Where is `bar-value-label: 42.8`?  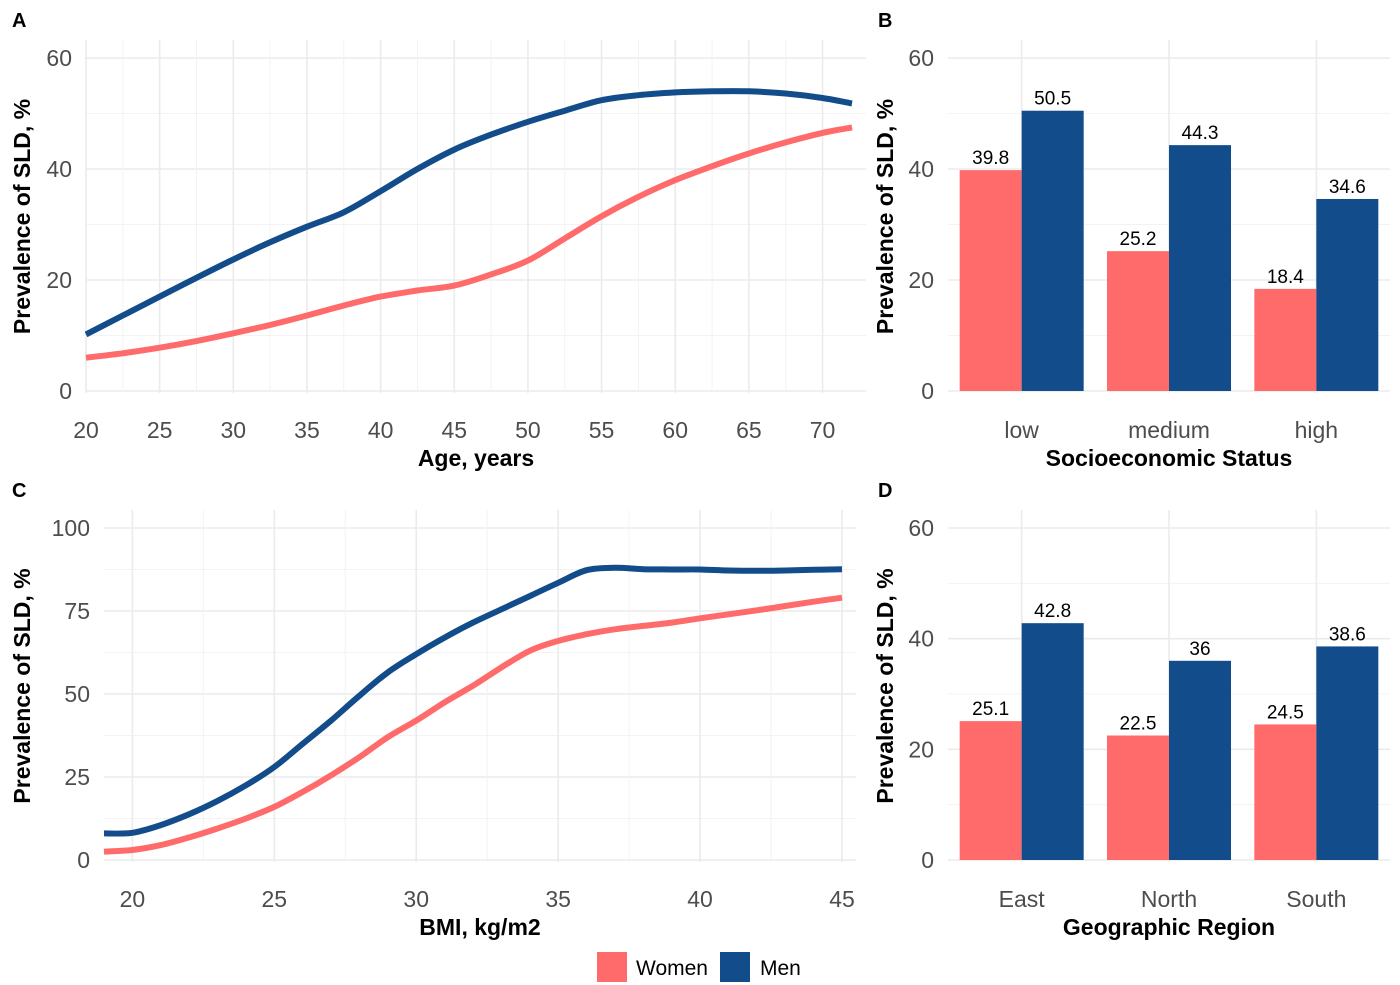 bar-value-label: 42.8 is located at coordinates (1052, 611).